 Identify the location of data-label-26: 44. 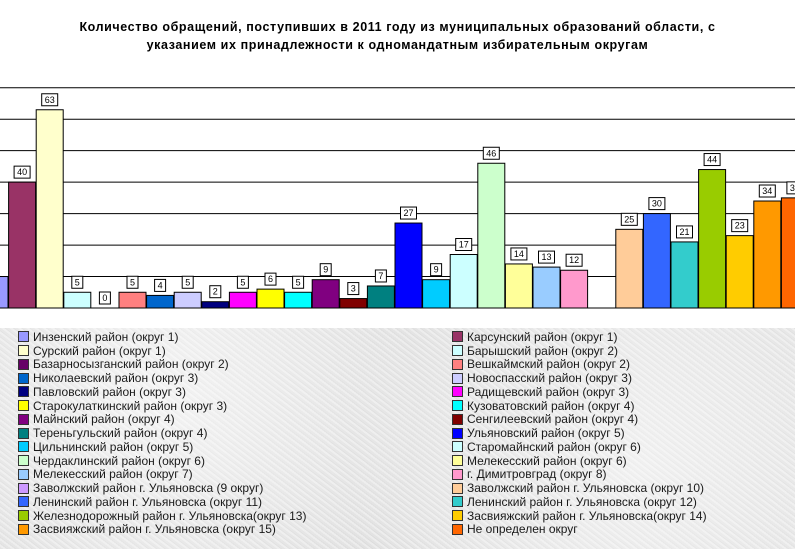
(712, 160).